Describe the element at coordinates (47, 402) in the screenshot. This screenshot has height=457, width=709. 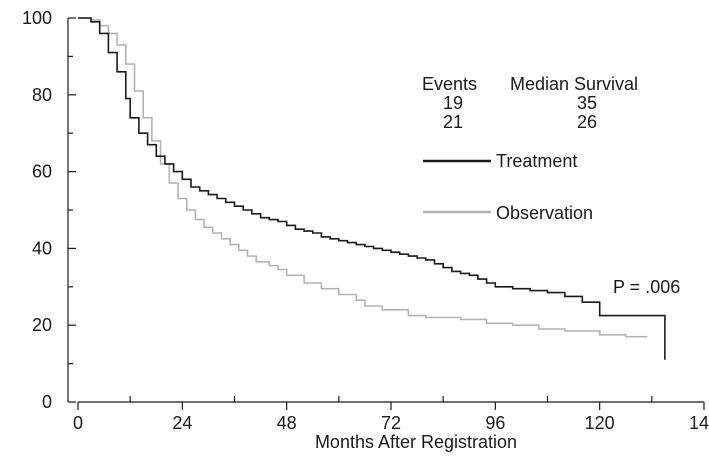
I see `y-tick-label: 0` at that location.